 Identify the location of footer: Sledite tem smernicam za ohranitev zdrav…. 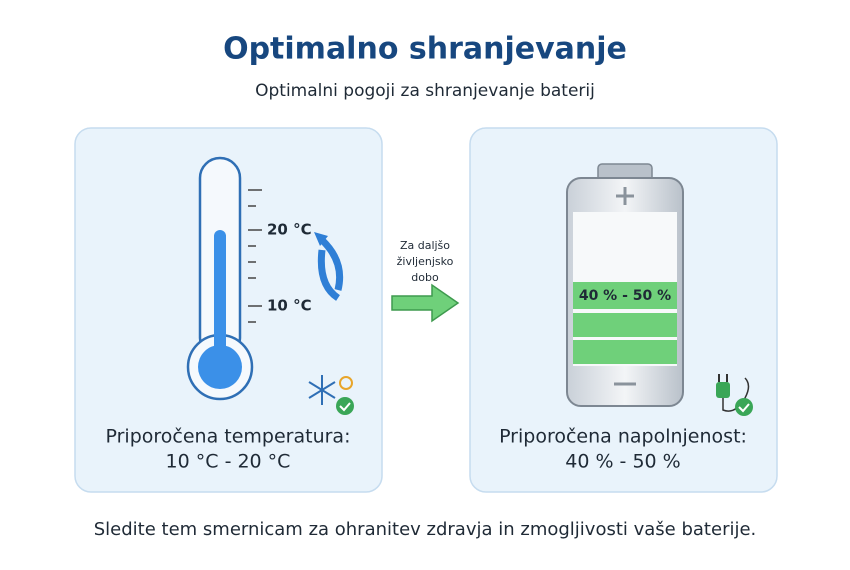
(425, 529).